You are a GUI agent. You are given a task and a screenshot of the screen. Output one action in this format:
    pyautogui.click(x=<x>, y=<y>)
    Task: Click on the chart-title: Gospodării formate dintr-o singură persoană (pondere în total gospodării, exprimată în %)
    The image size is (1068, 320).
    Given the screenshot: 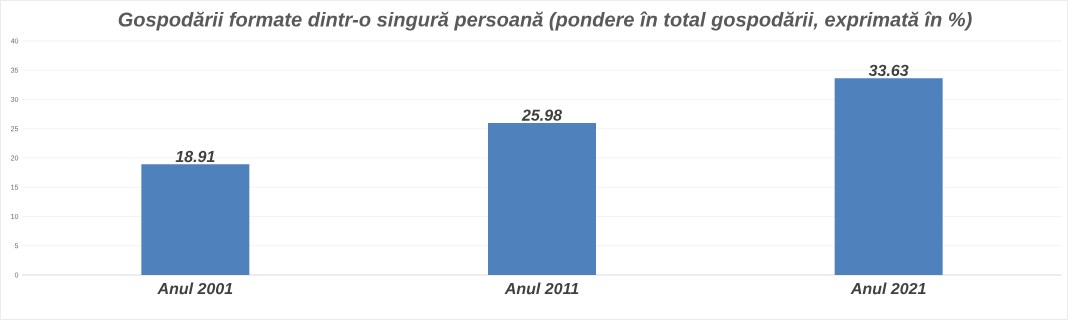 What is the action you would take?
    pyautogui.click(x=545, y=21)
    